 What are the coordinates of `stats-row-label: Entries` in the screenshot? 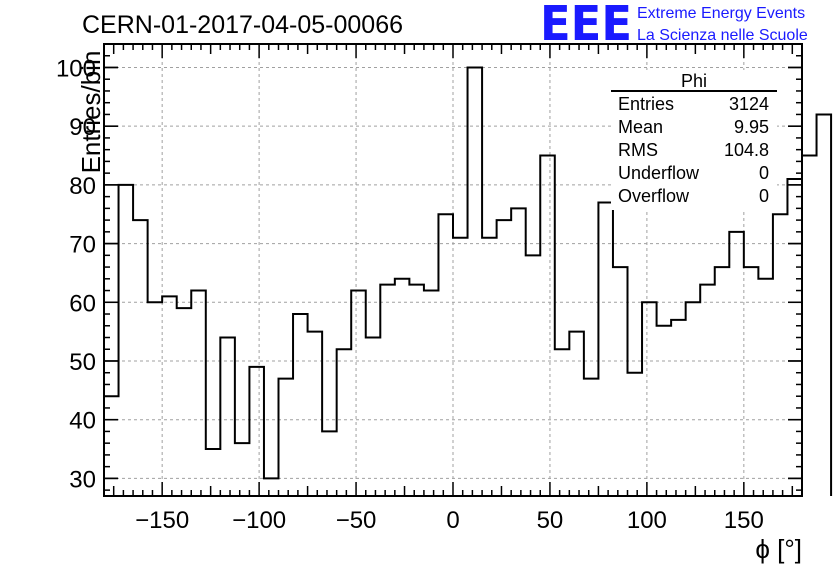 It's located at (646, 104).